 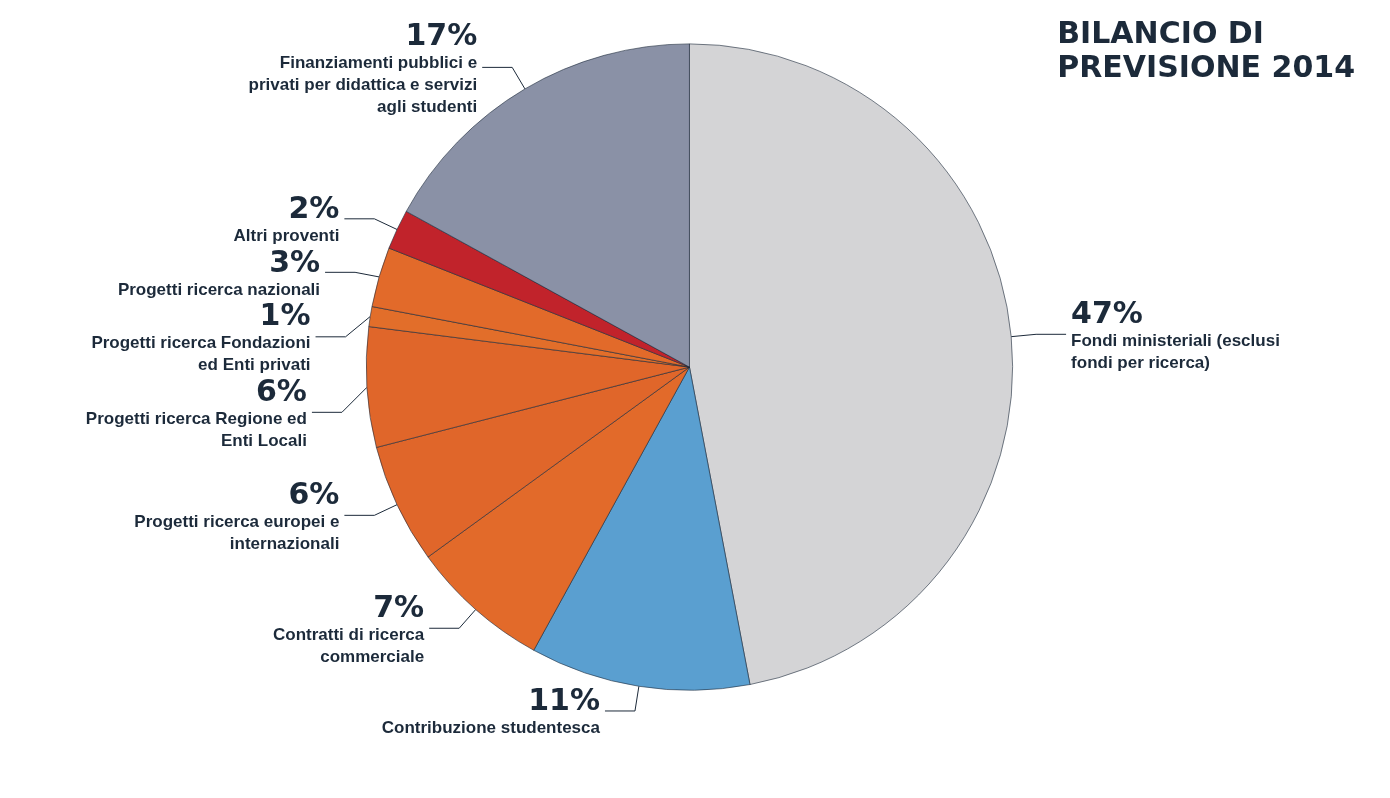 I want to click on slice-label: Fondi ministeriali (esclusi fondi per ricerca), so click(x=1175, y=351).